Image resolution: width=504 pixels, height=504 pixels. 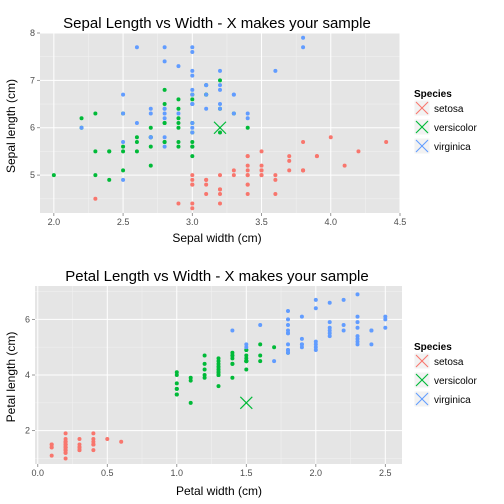 I want to click on chart-2-legend-title: Species, so click(x=433, y=347).